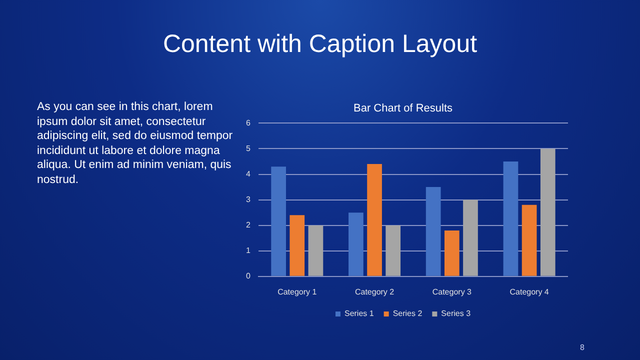 Image resolution: width=640 pixels, height=360 pixels. What do you see at coordinates (135, 143) in the screenshot?
I see `text: As you can see in this chart, lorem ipsum dolor sit amet, consectetur adipiscing elit, sed do eiusmod tempor incididunt ut labore et dolore magna aliqua. Ut enim ad minim veniam, quis nostrud.` at bounding box center [135, 143].